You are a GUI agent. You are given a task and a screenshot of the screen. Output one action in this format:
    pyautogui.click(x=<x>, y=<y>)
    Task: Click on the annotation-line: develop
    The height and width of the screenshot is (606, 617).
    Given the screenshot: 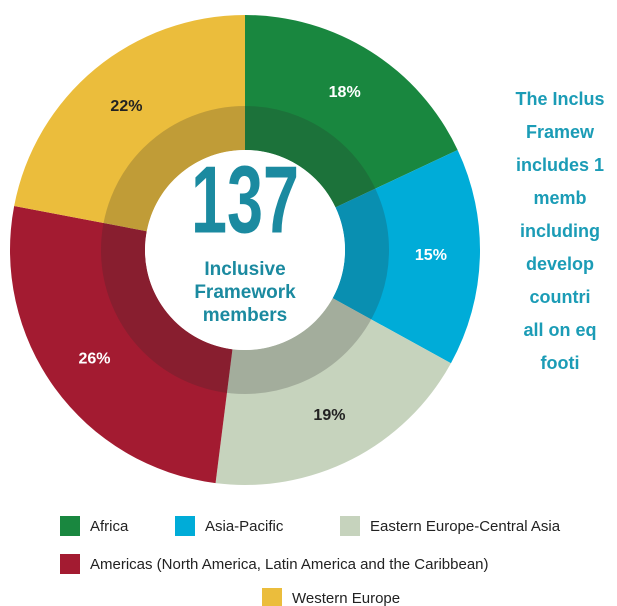 What is the action you would take?
    pyautogui.click(x=560, y=264)
    